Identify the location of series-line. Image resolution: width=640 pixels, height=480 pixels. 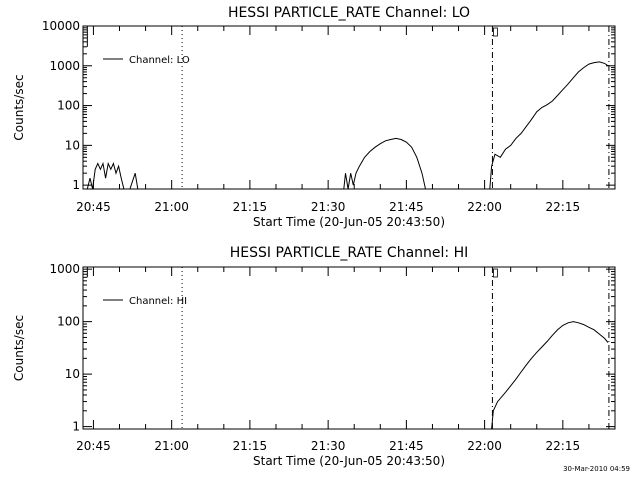
(550, 375).